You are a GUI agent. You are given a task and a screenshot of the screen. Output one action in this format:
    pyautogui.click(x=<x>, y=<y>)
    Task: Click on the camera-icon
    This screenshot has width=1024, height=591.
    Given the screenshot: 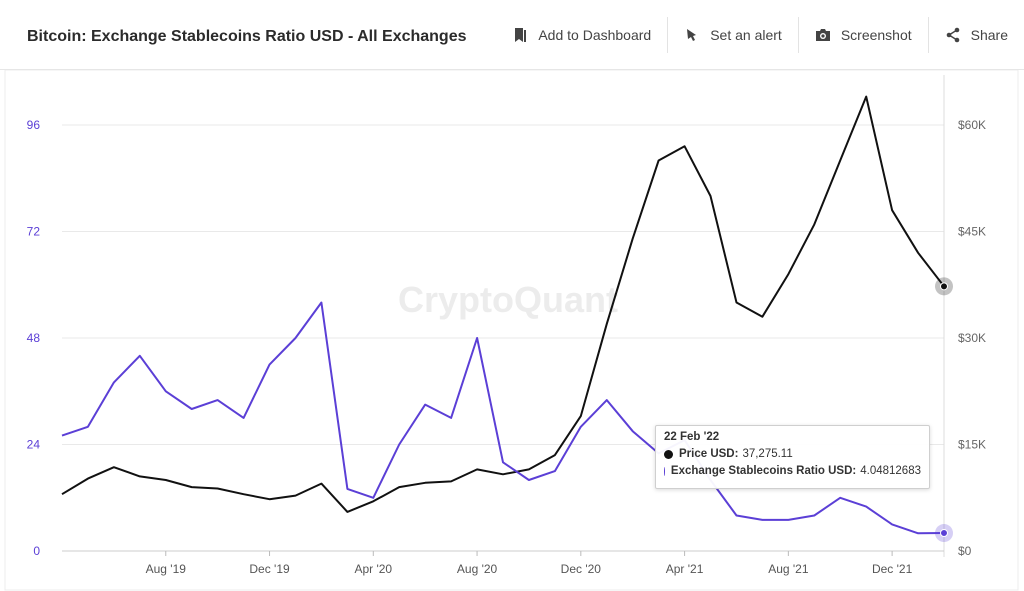 What is the action you would take?
    pyautogui.click(x=822, y=35)
    